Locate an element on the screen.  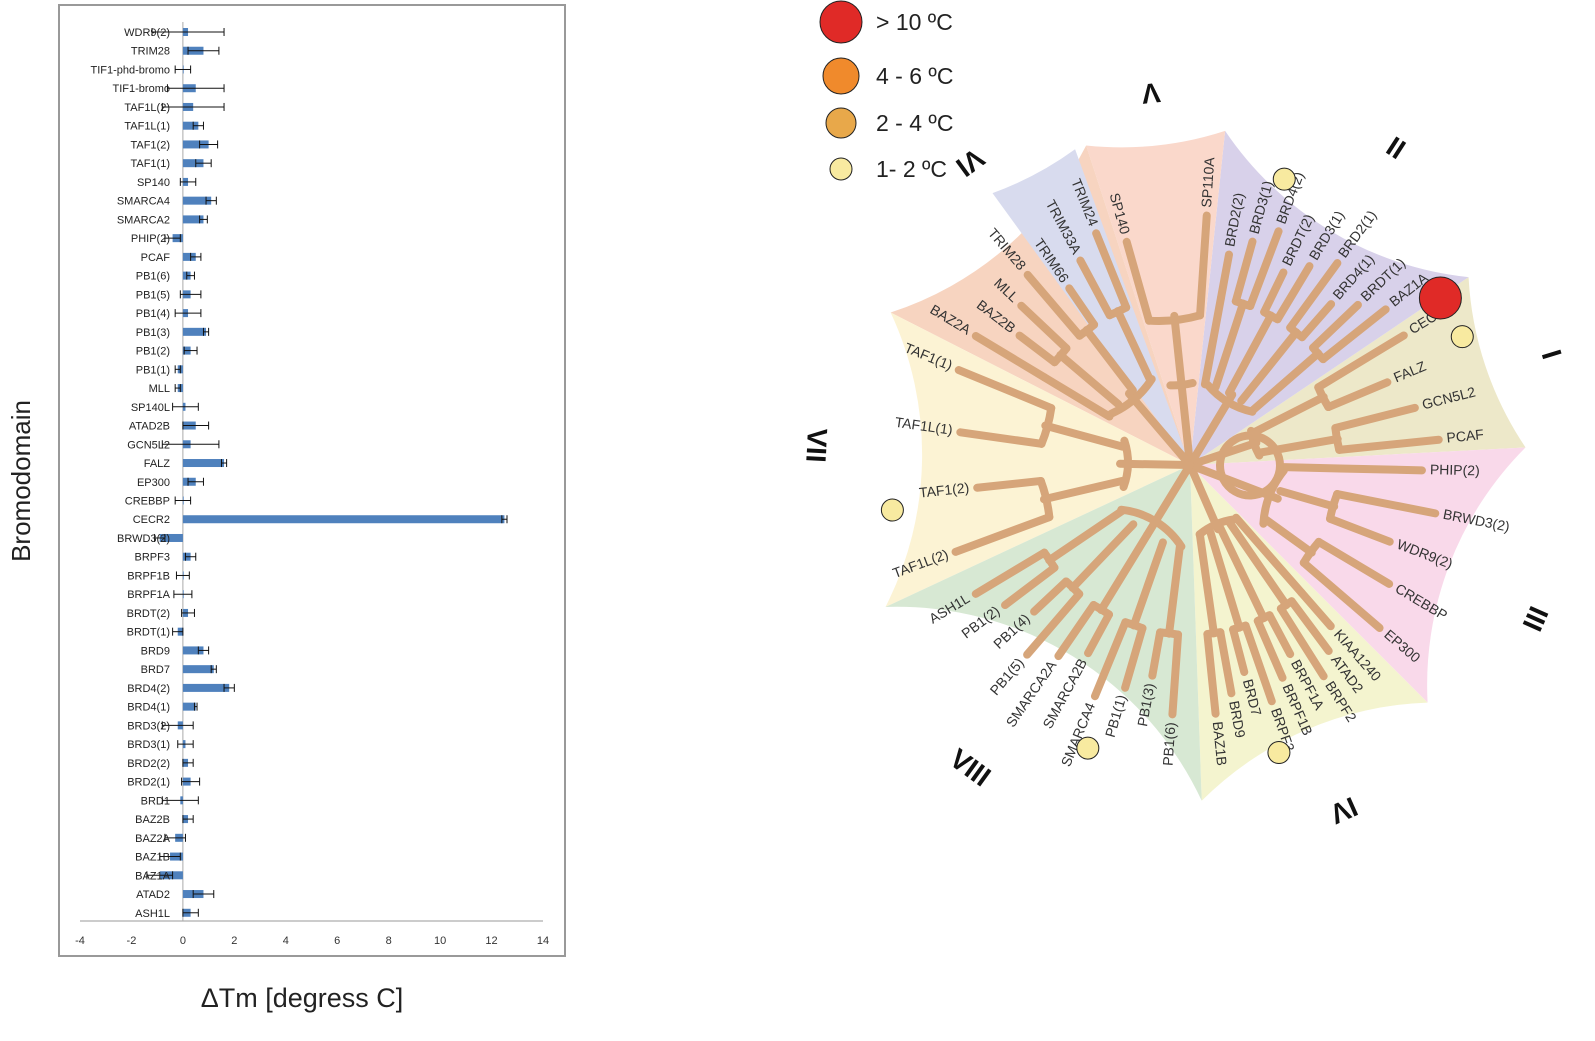
category-label: PHIP(2) is located at coordinates (150, 239).